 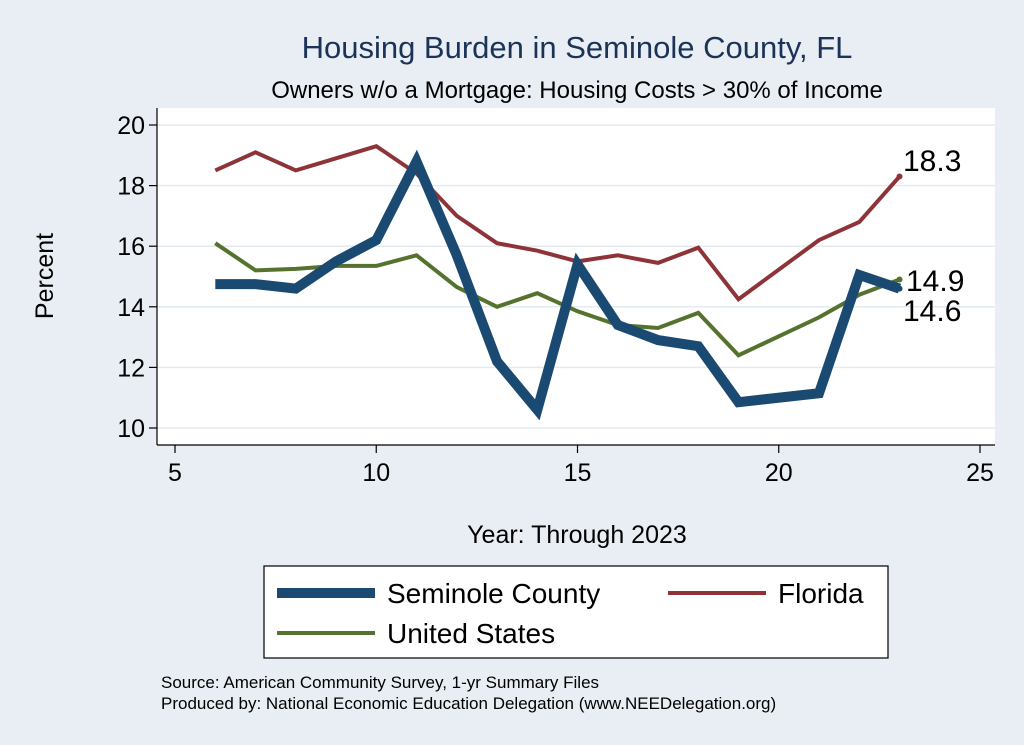 What do you see at coordinates (131, 187) in the screenshot?
I see `y-tick-label: 18` at bounding box center [131, 187].